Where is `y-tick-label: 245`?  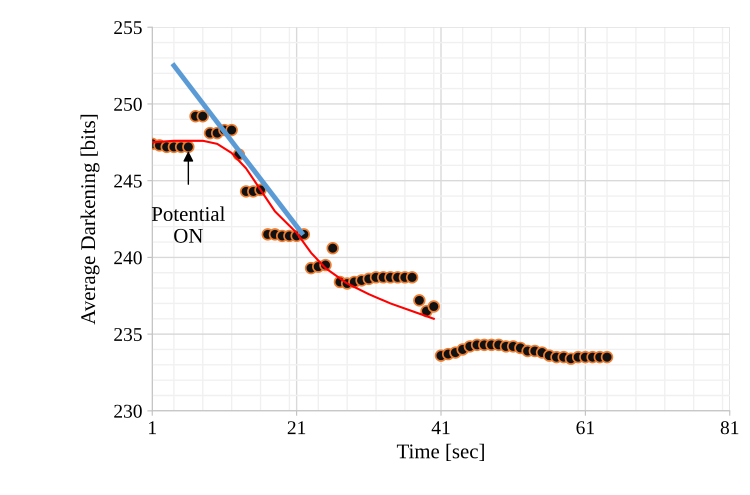 y-tick-label: 245 is located at coordinates (128, 181).